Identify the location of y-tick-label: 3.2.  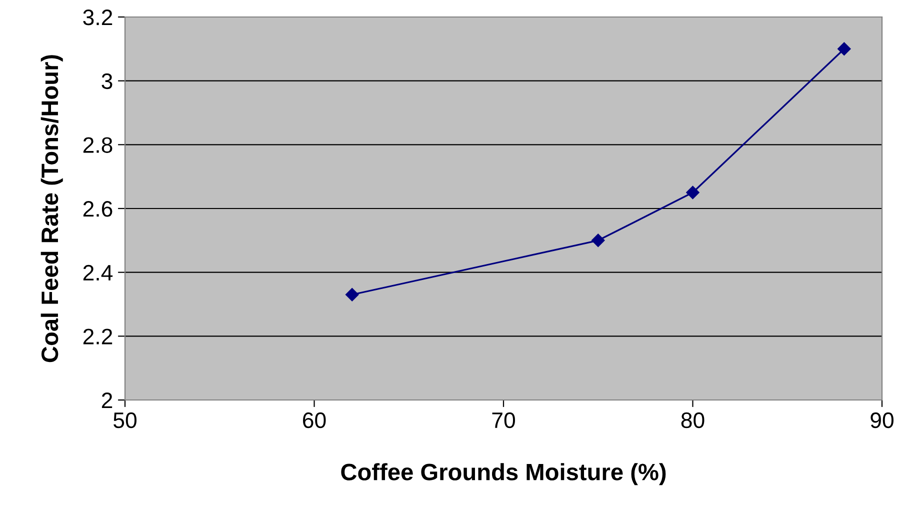
(97, 18).